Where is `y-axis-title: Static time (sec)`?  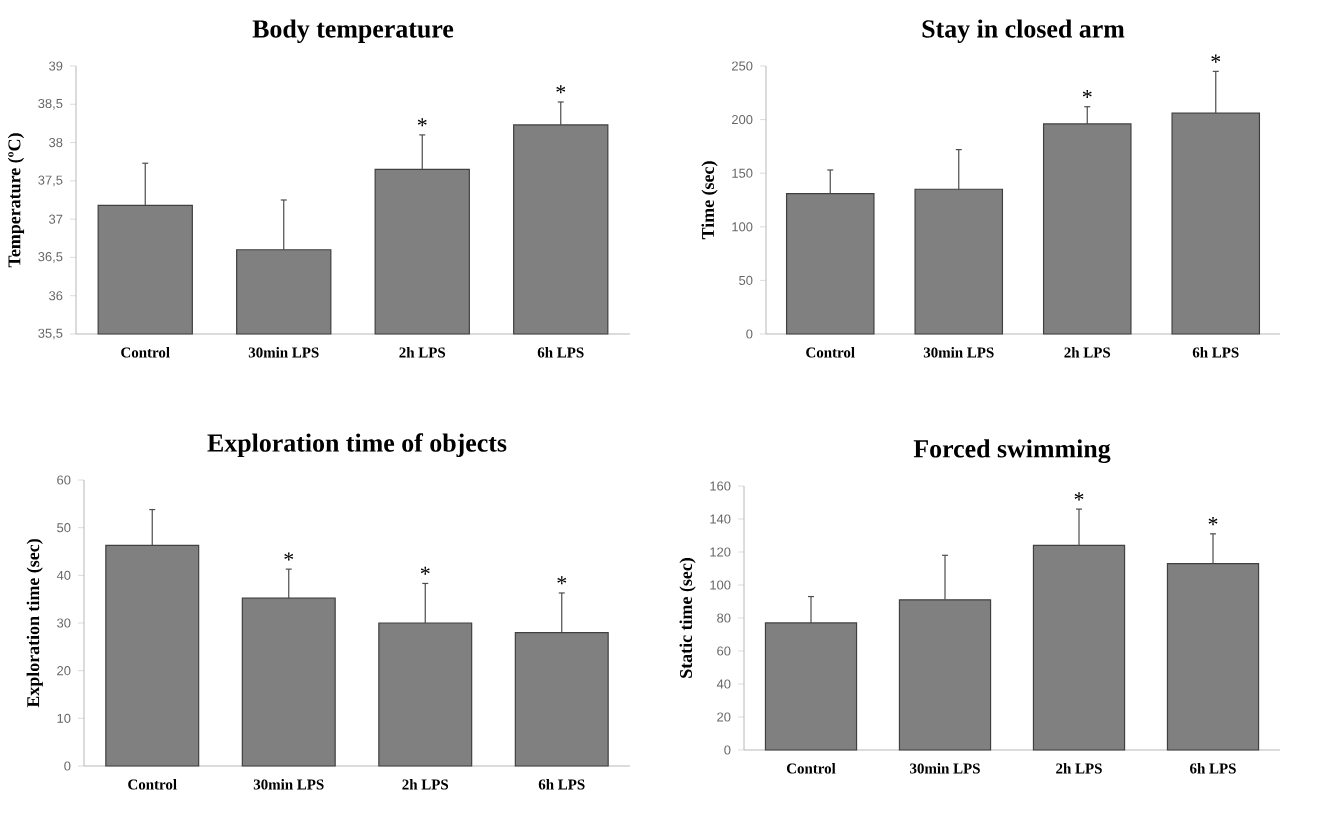
y-axis-title: Static time (sec) is located at coordinates (687, 618).